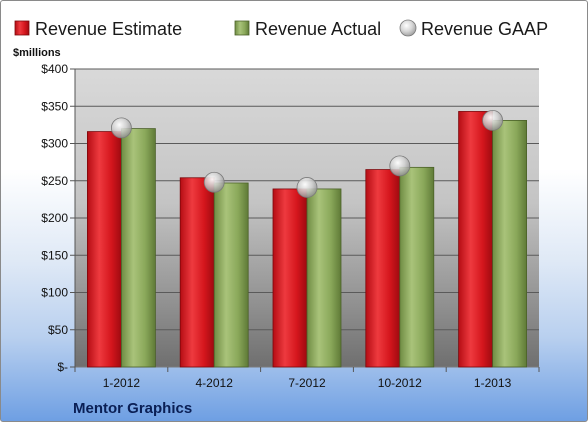  I want to click on y-tick-label: $50, so click(58, 330).